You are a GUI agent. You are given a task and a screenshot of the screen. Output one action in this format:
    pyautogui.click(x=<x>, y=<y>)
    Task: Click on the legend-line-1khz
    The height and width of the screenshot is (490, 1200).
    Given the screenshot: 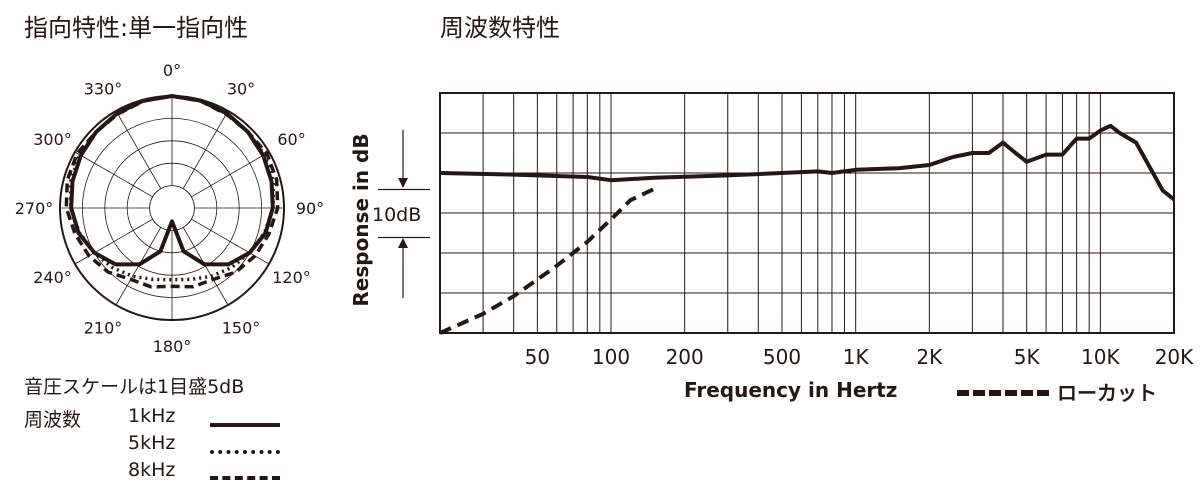 What is the action you would take?
    pyautogui.click(x=245, y=425)
    